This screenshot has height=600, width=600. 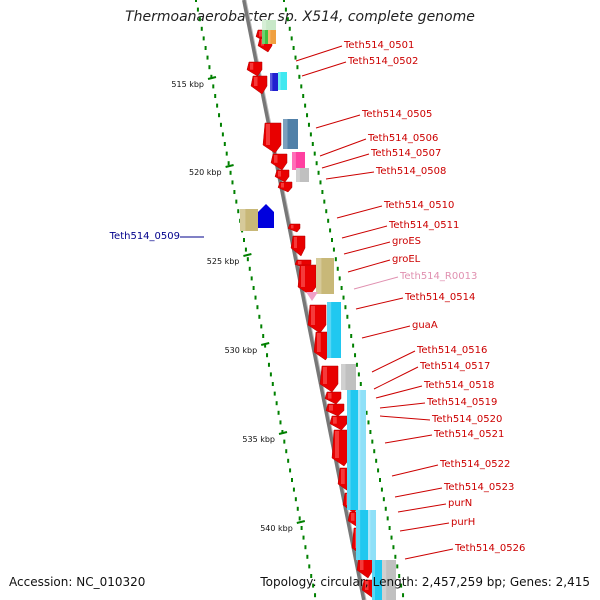 What do you see at coordinates (458, 385) in the screenshot?
I see `gene-label: Teth514_0518` at bounding box center [458, 385].